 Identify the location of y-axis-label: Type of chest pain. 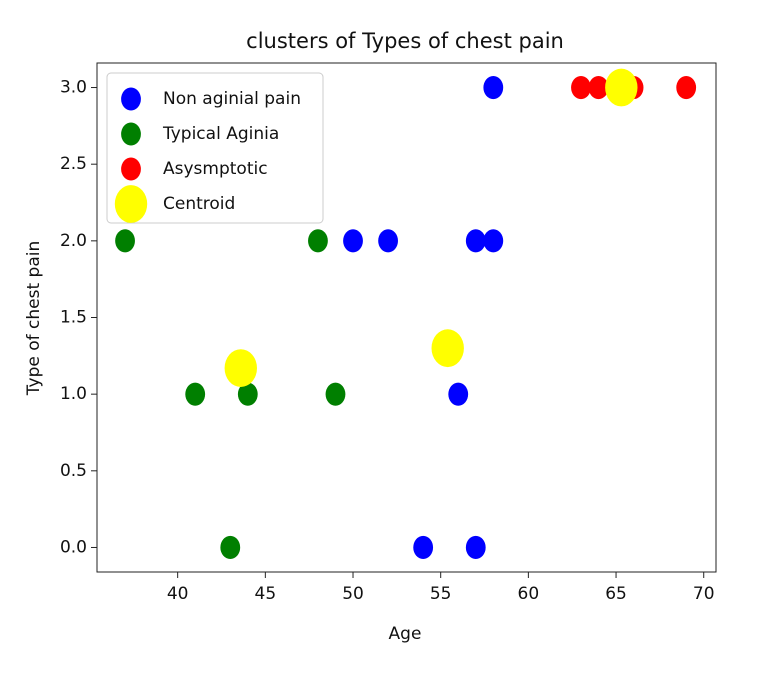
(34, 318).